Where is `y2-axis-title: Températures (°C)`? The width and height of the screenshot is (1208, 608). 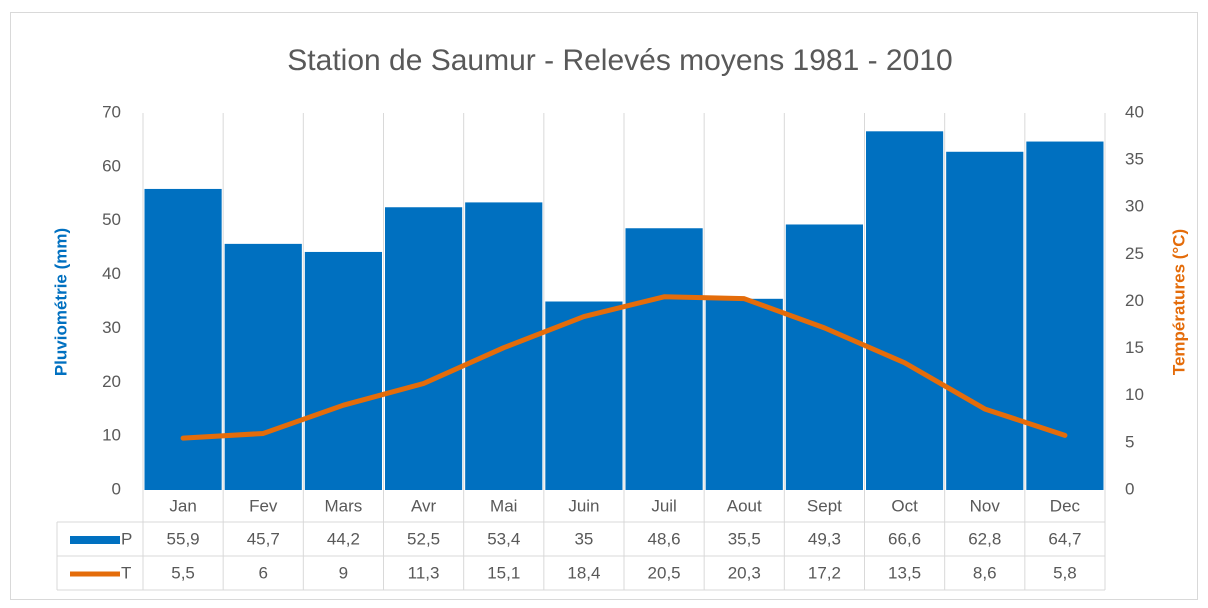
y2-axis-title: Températures (°C) is located at coordinates (1178, 302).